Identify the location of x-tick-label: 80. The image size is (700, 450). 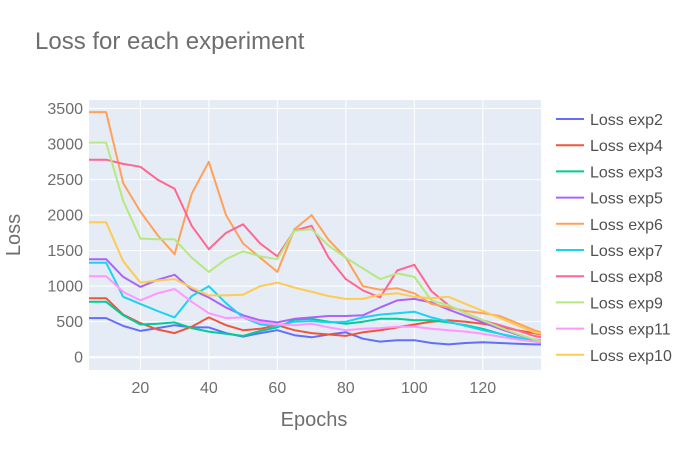
(346, 388).